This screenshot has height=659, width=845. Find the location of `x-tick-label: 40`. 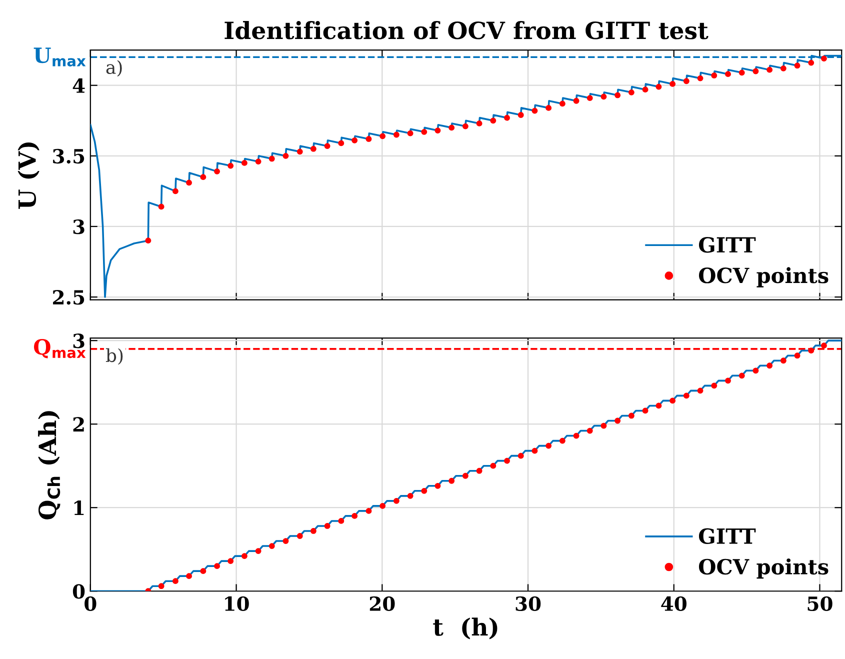

x-tick-label: 40 is located at coordinates (673, 604).